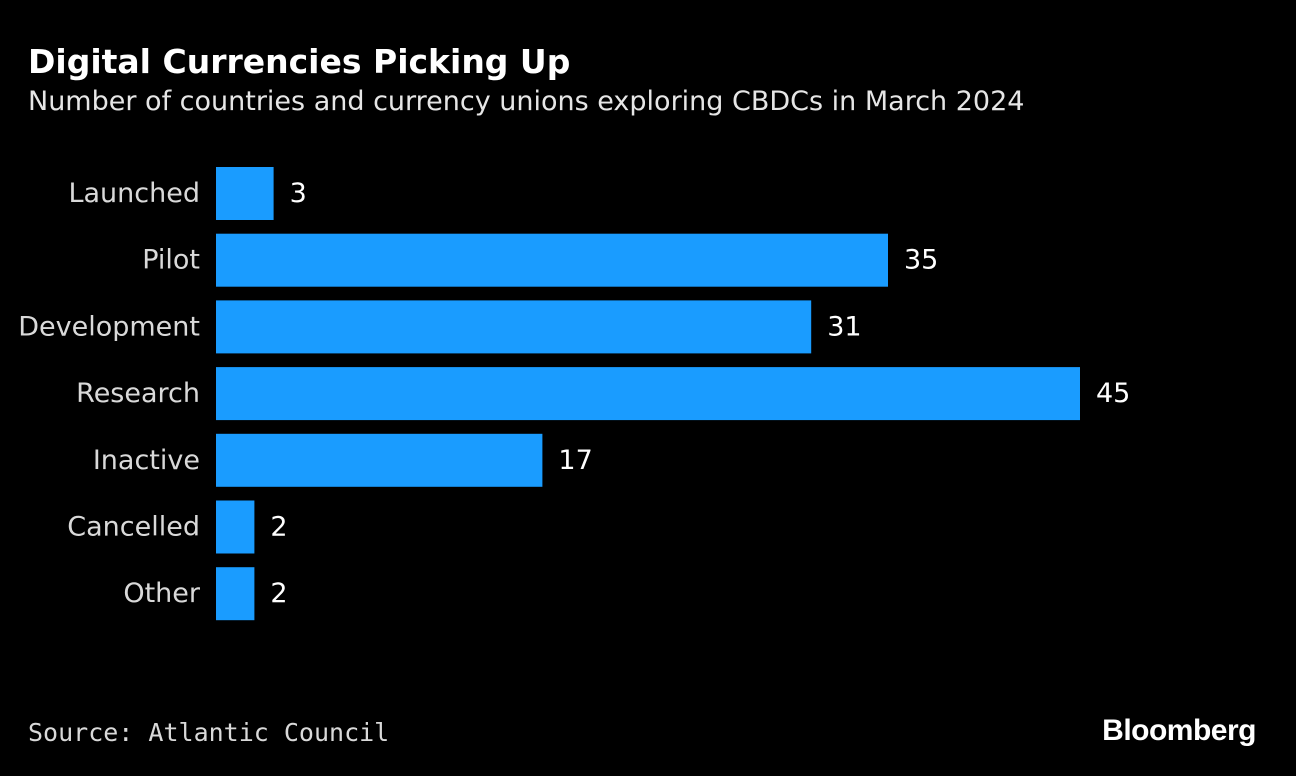  I want to click on bar-development, so click(514, 327).